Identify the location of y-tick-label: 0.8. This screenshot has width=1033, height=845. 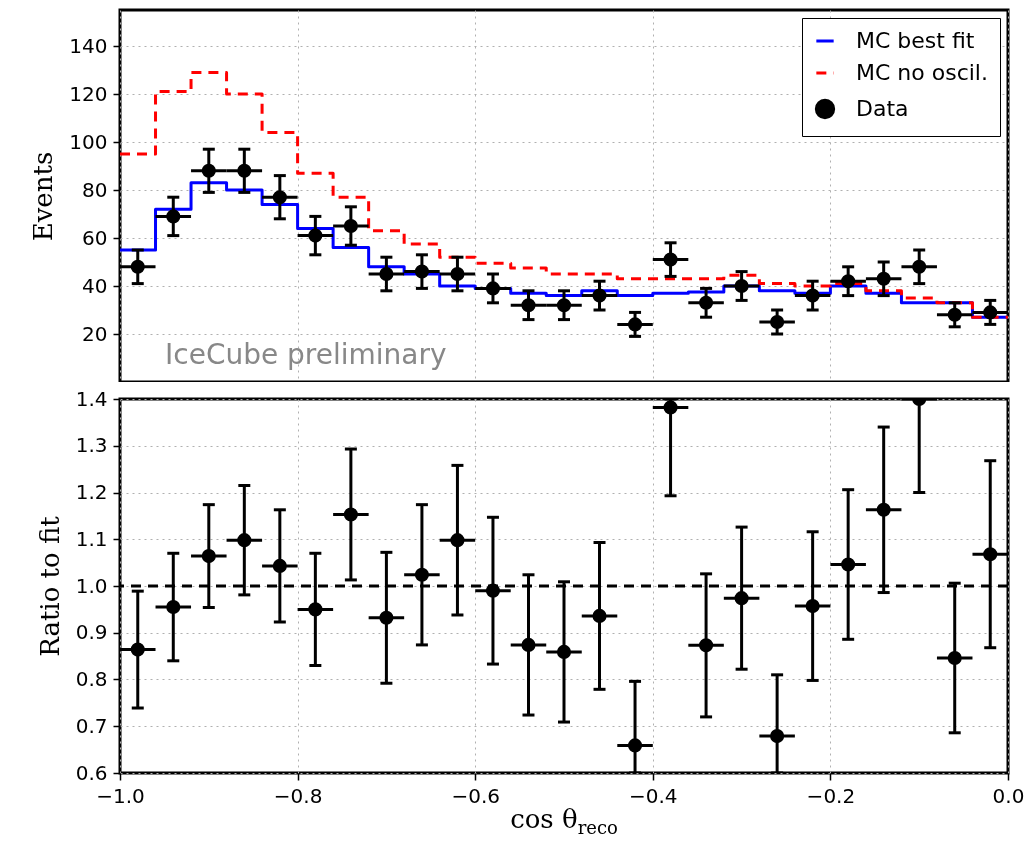
(91, 679).